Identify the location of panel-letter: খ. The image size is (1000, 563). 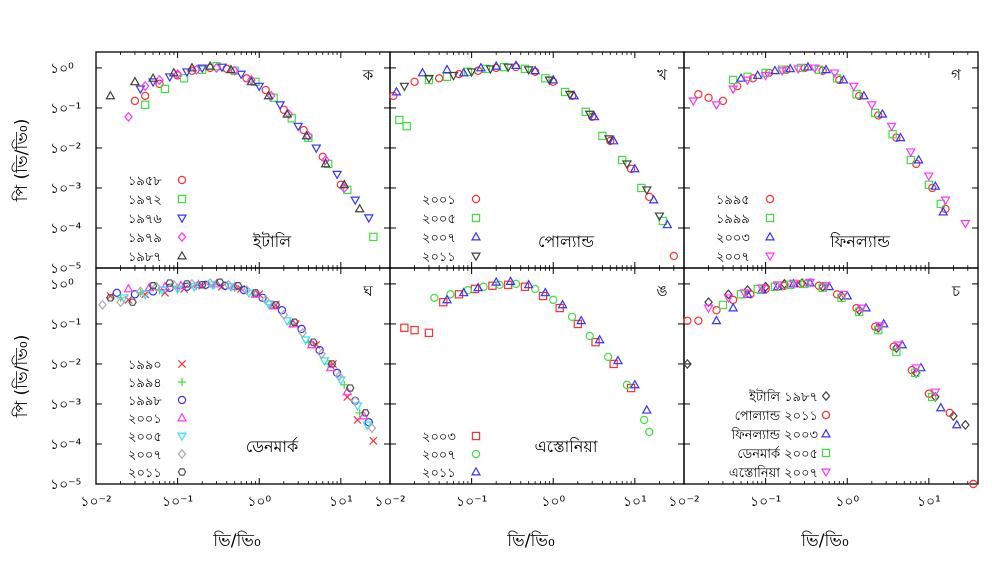
(662, 75).